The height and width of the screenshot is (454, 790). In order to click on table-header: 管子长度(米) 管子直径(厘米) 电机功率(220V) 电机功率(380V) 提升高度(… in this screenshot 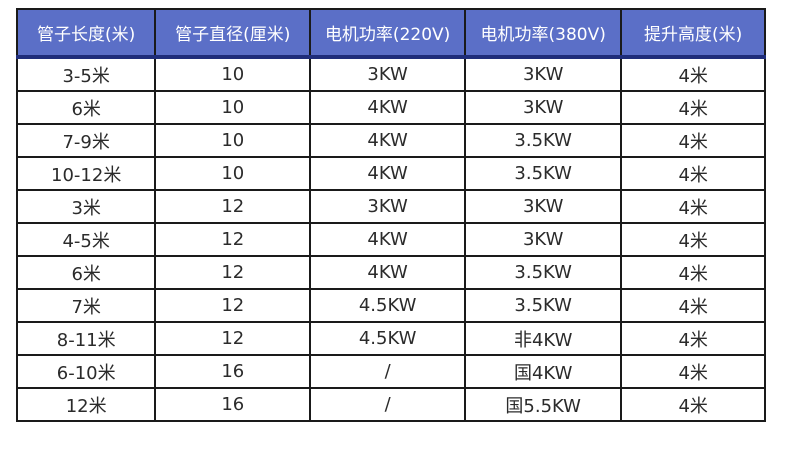, I will do `click(390, 33)`.